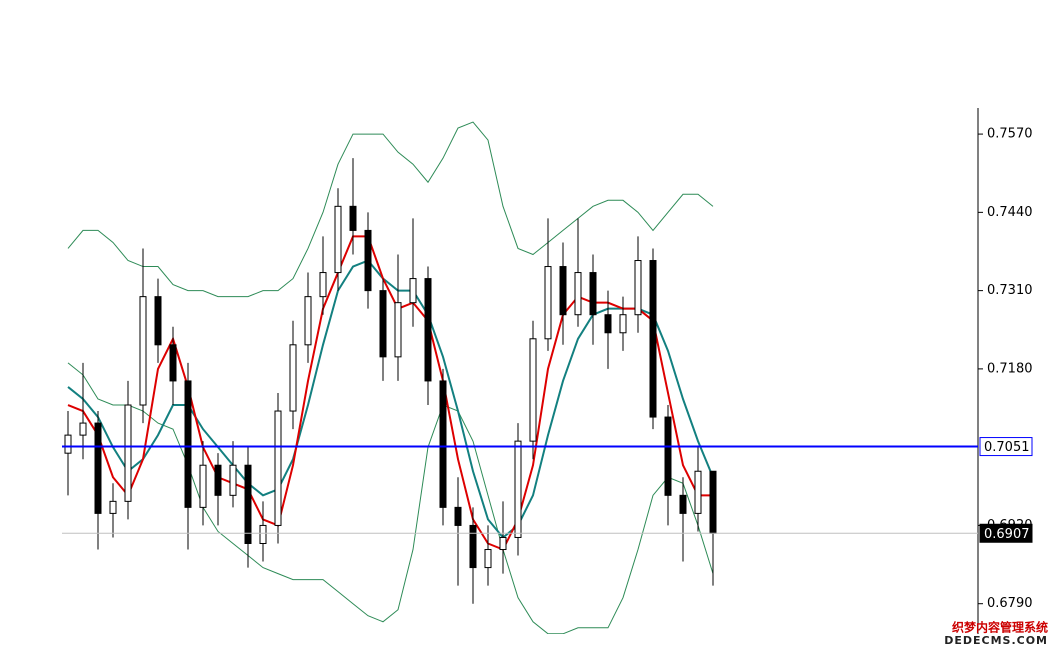  What do you see at coordinates (1010, 134) in the screenshot?
I see `y-tick-label: 0.7570` at bounding box center [1010, 134].